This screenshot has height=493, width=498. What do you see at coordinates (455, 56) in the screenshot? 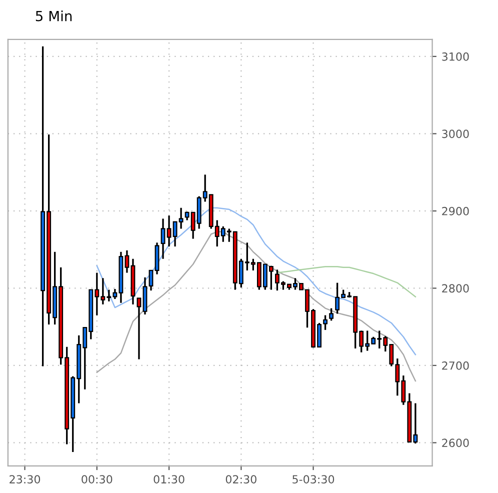
I see `y-tick-label: 3100` at bounding box center [455, 56].